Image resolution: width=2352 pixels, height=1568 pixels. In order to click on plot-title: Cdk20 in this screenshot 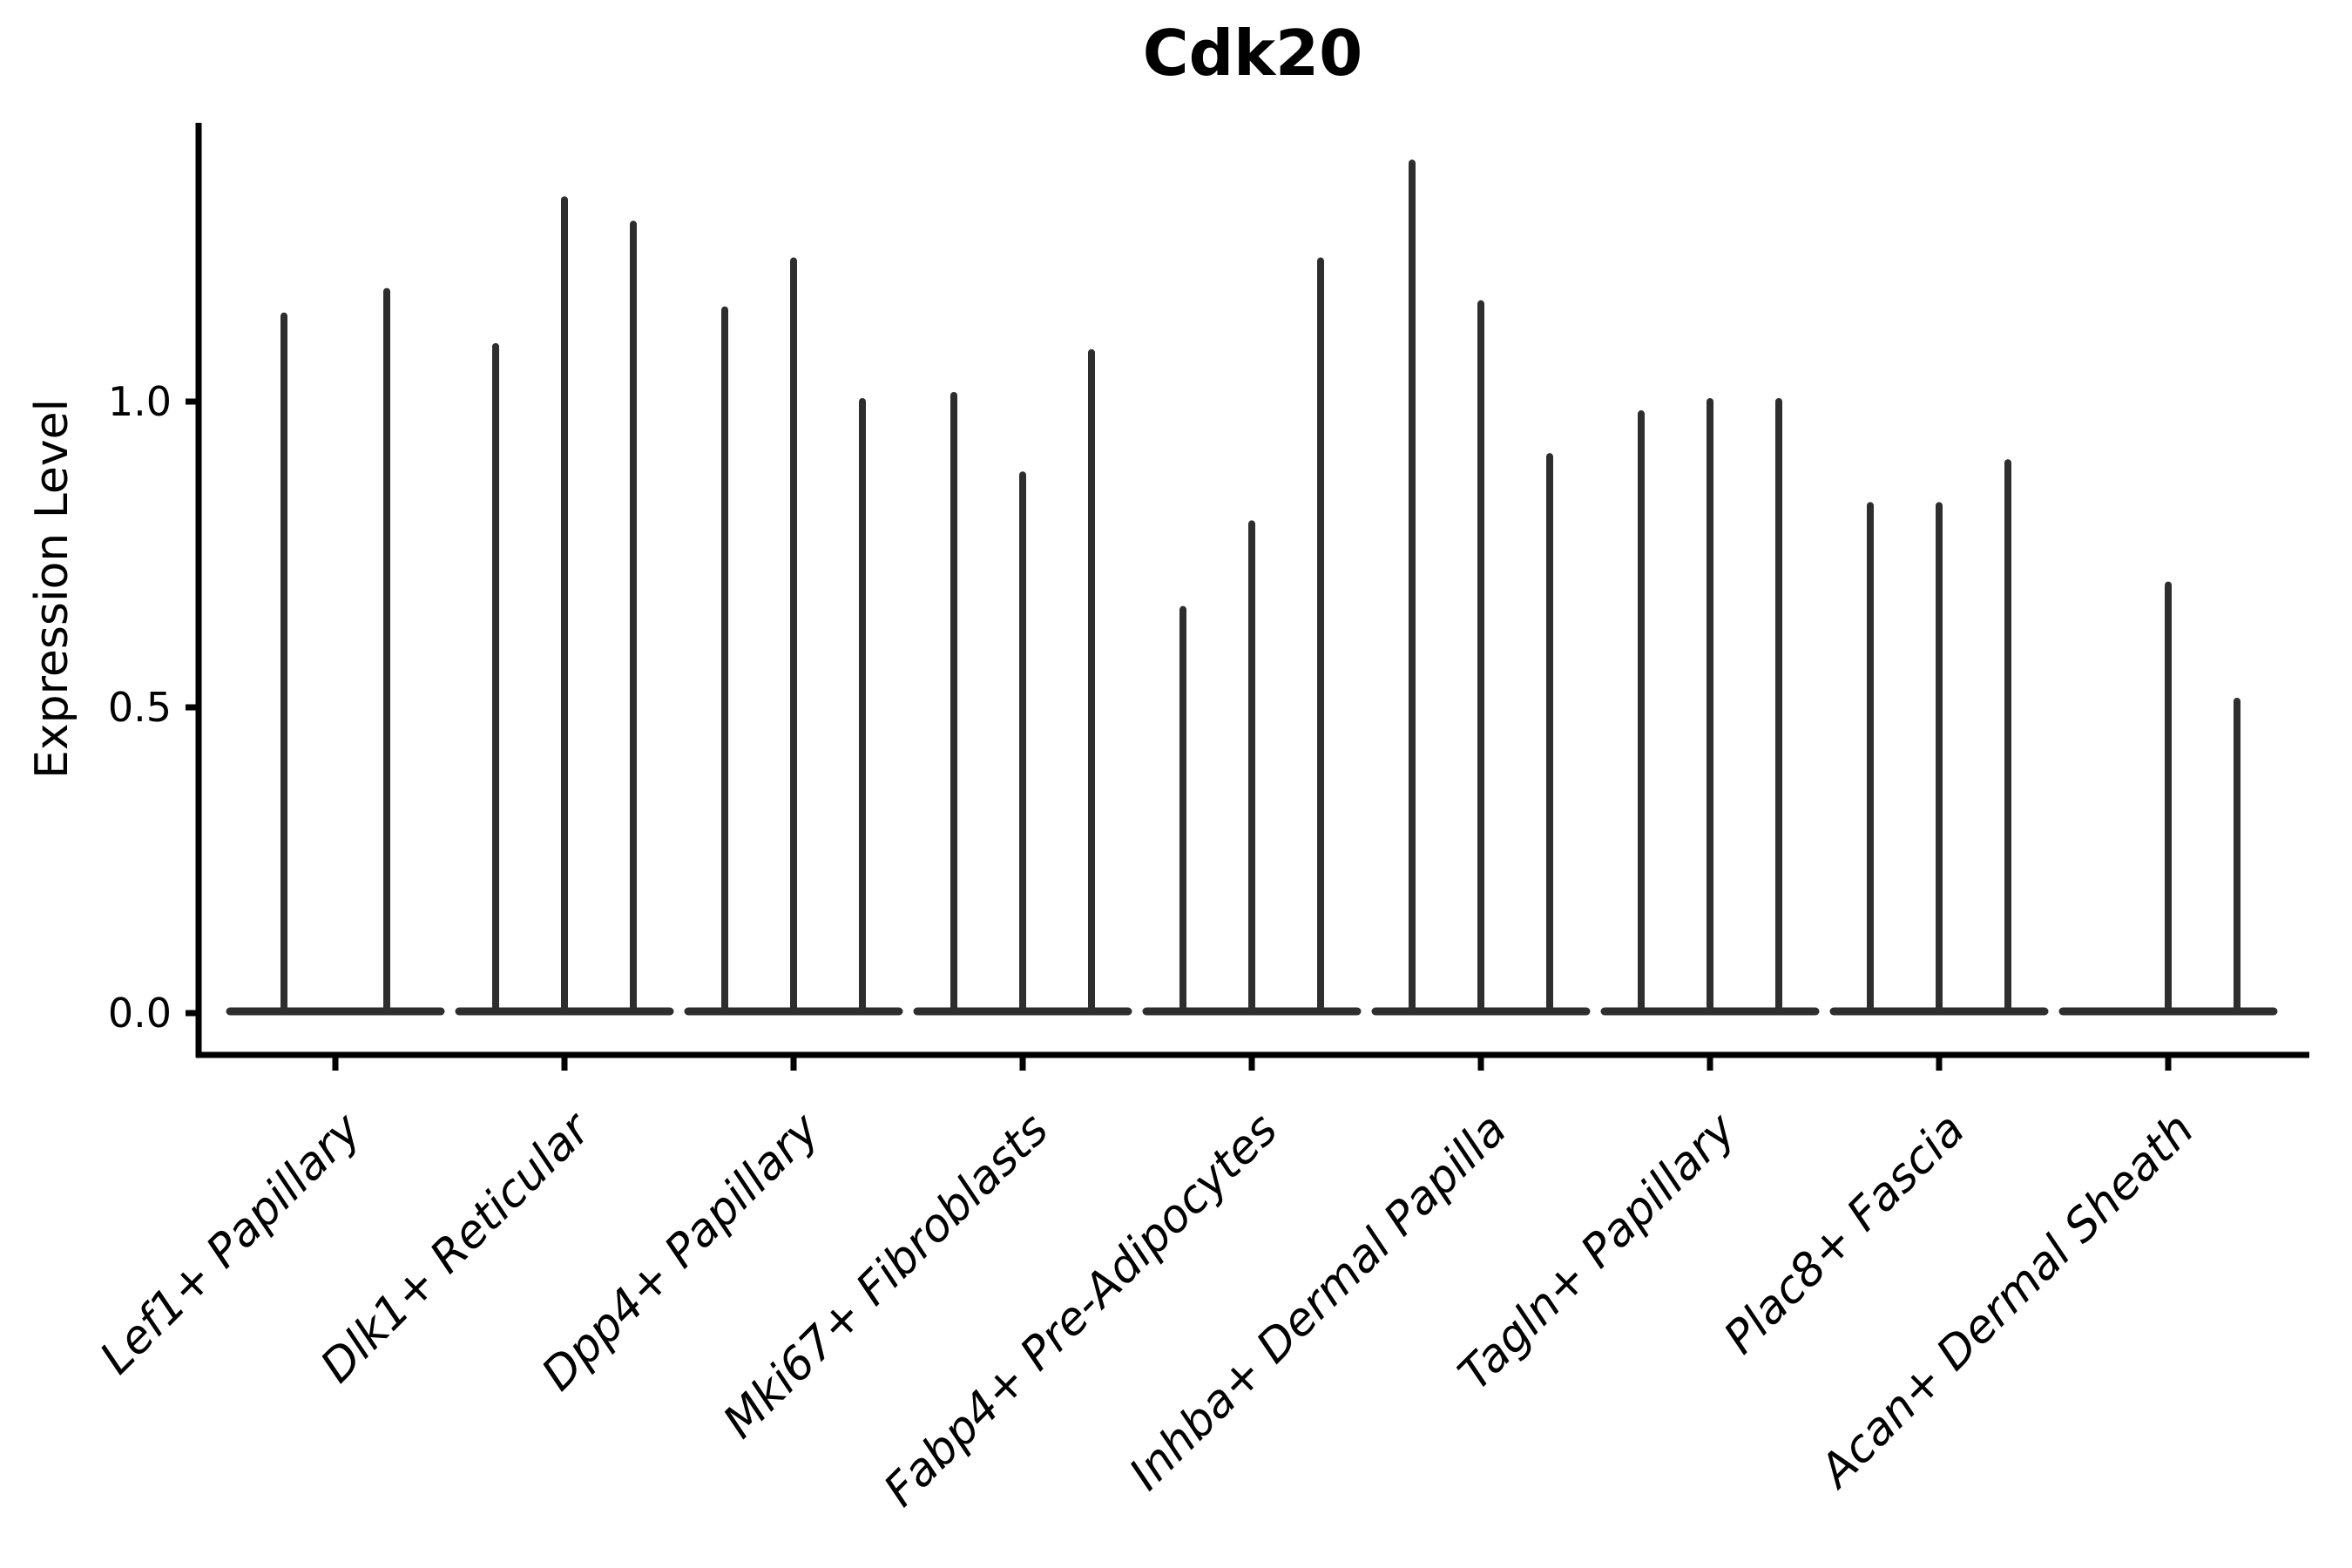, I will do `click(1252, 53)`.